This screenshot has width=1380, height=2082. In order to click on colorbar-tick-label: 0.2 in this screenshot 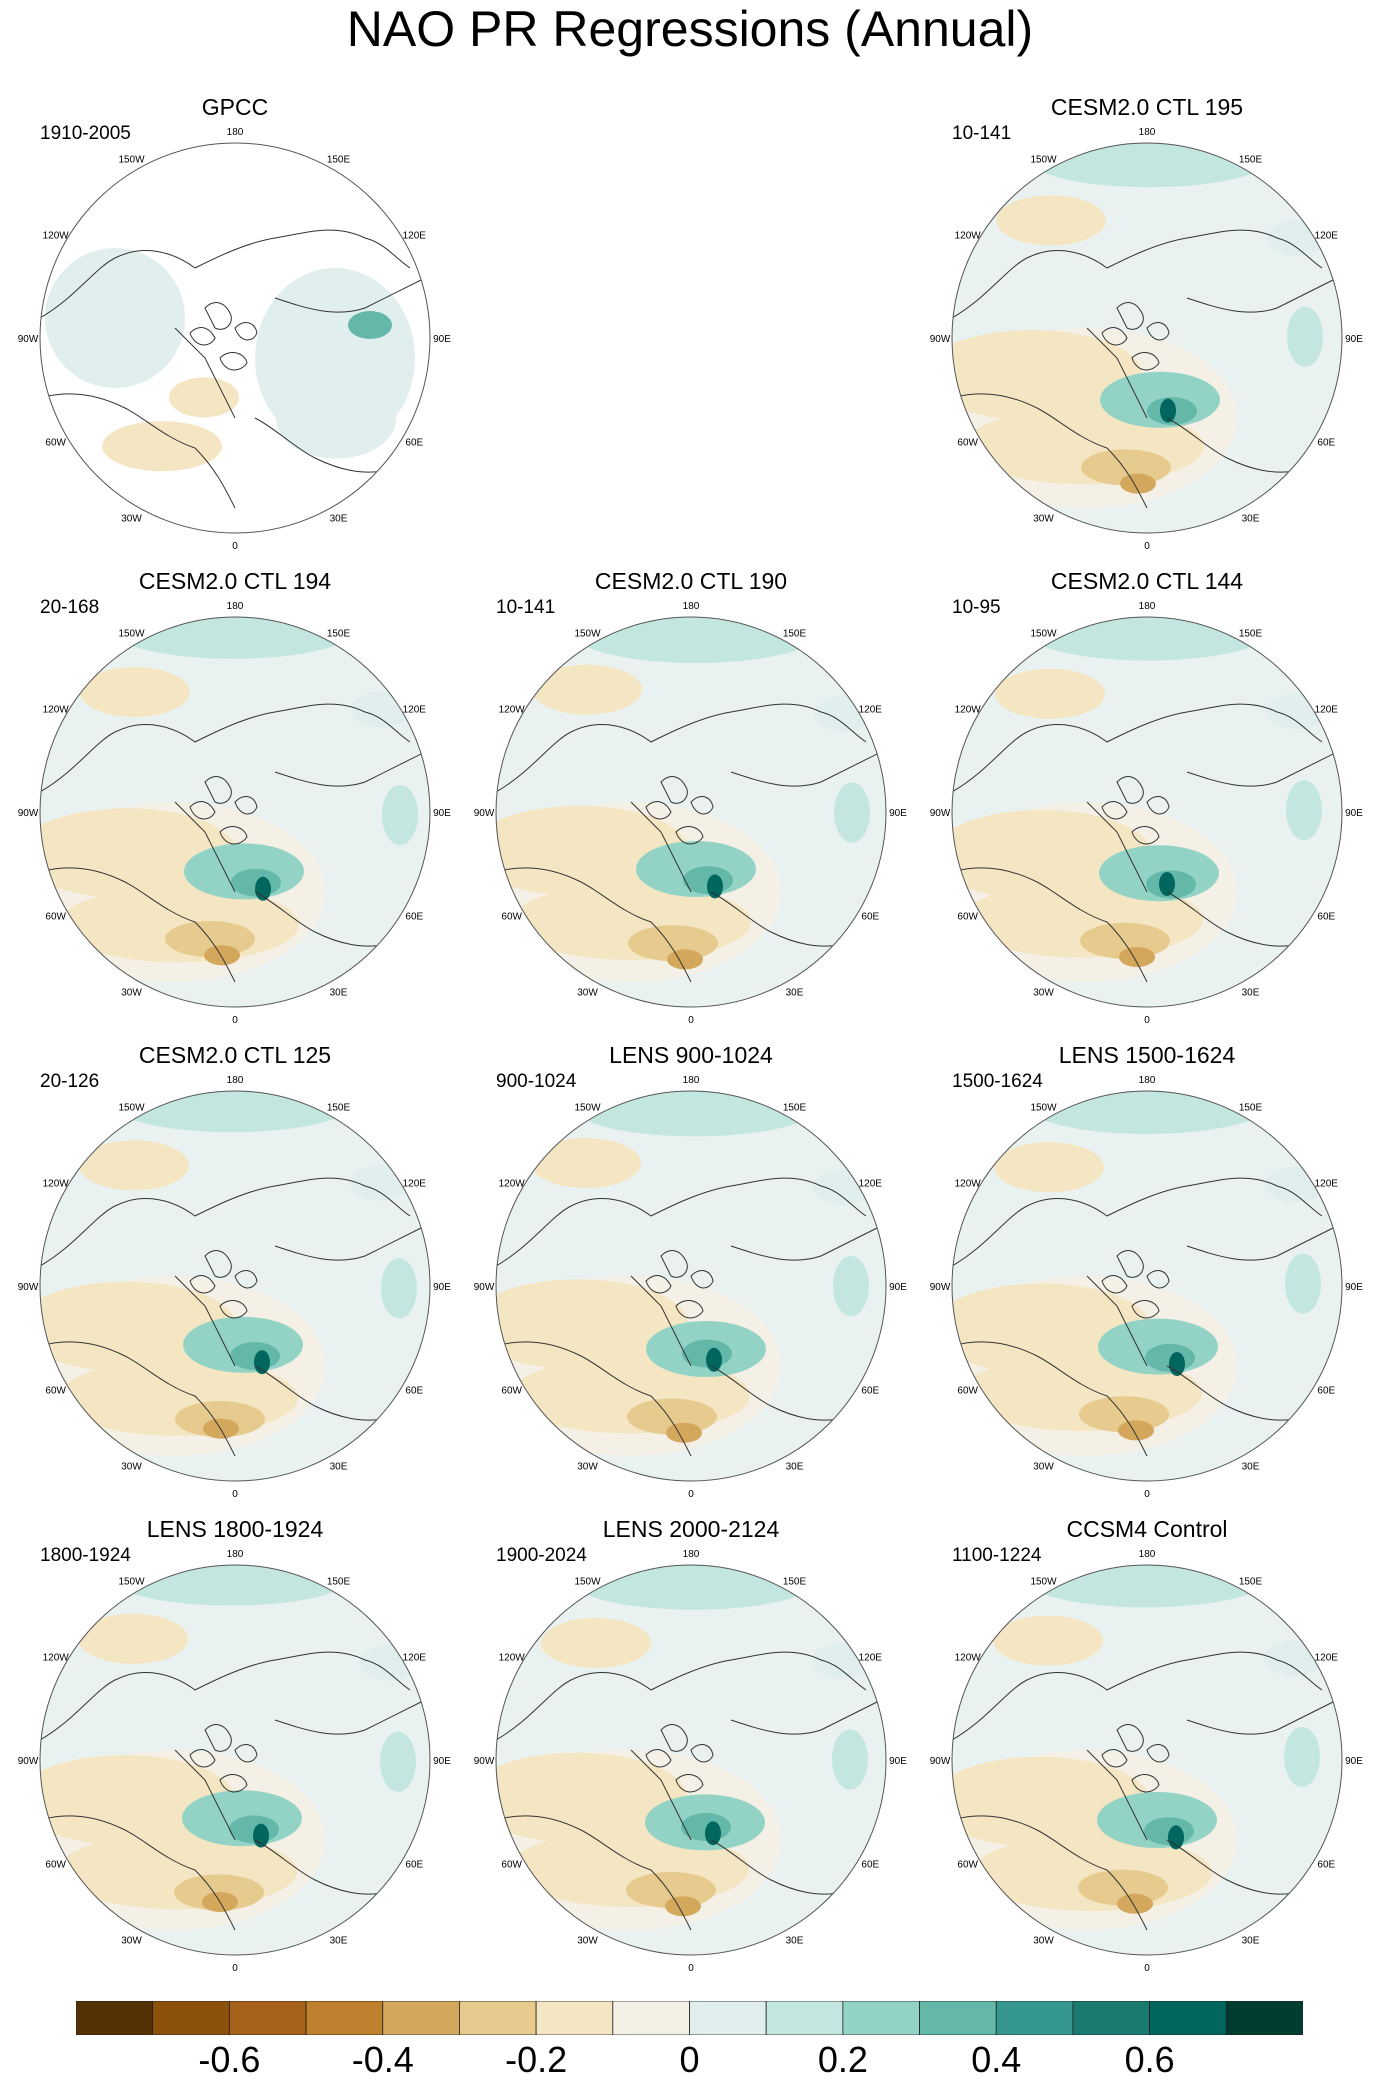, I will do `click(842, 2059)`.